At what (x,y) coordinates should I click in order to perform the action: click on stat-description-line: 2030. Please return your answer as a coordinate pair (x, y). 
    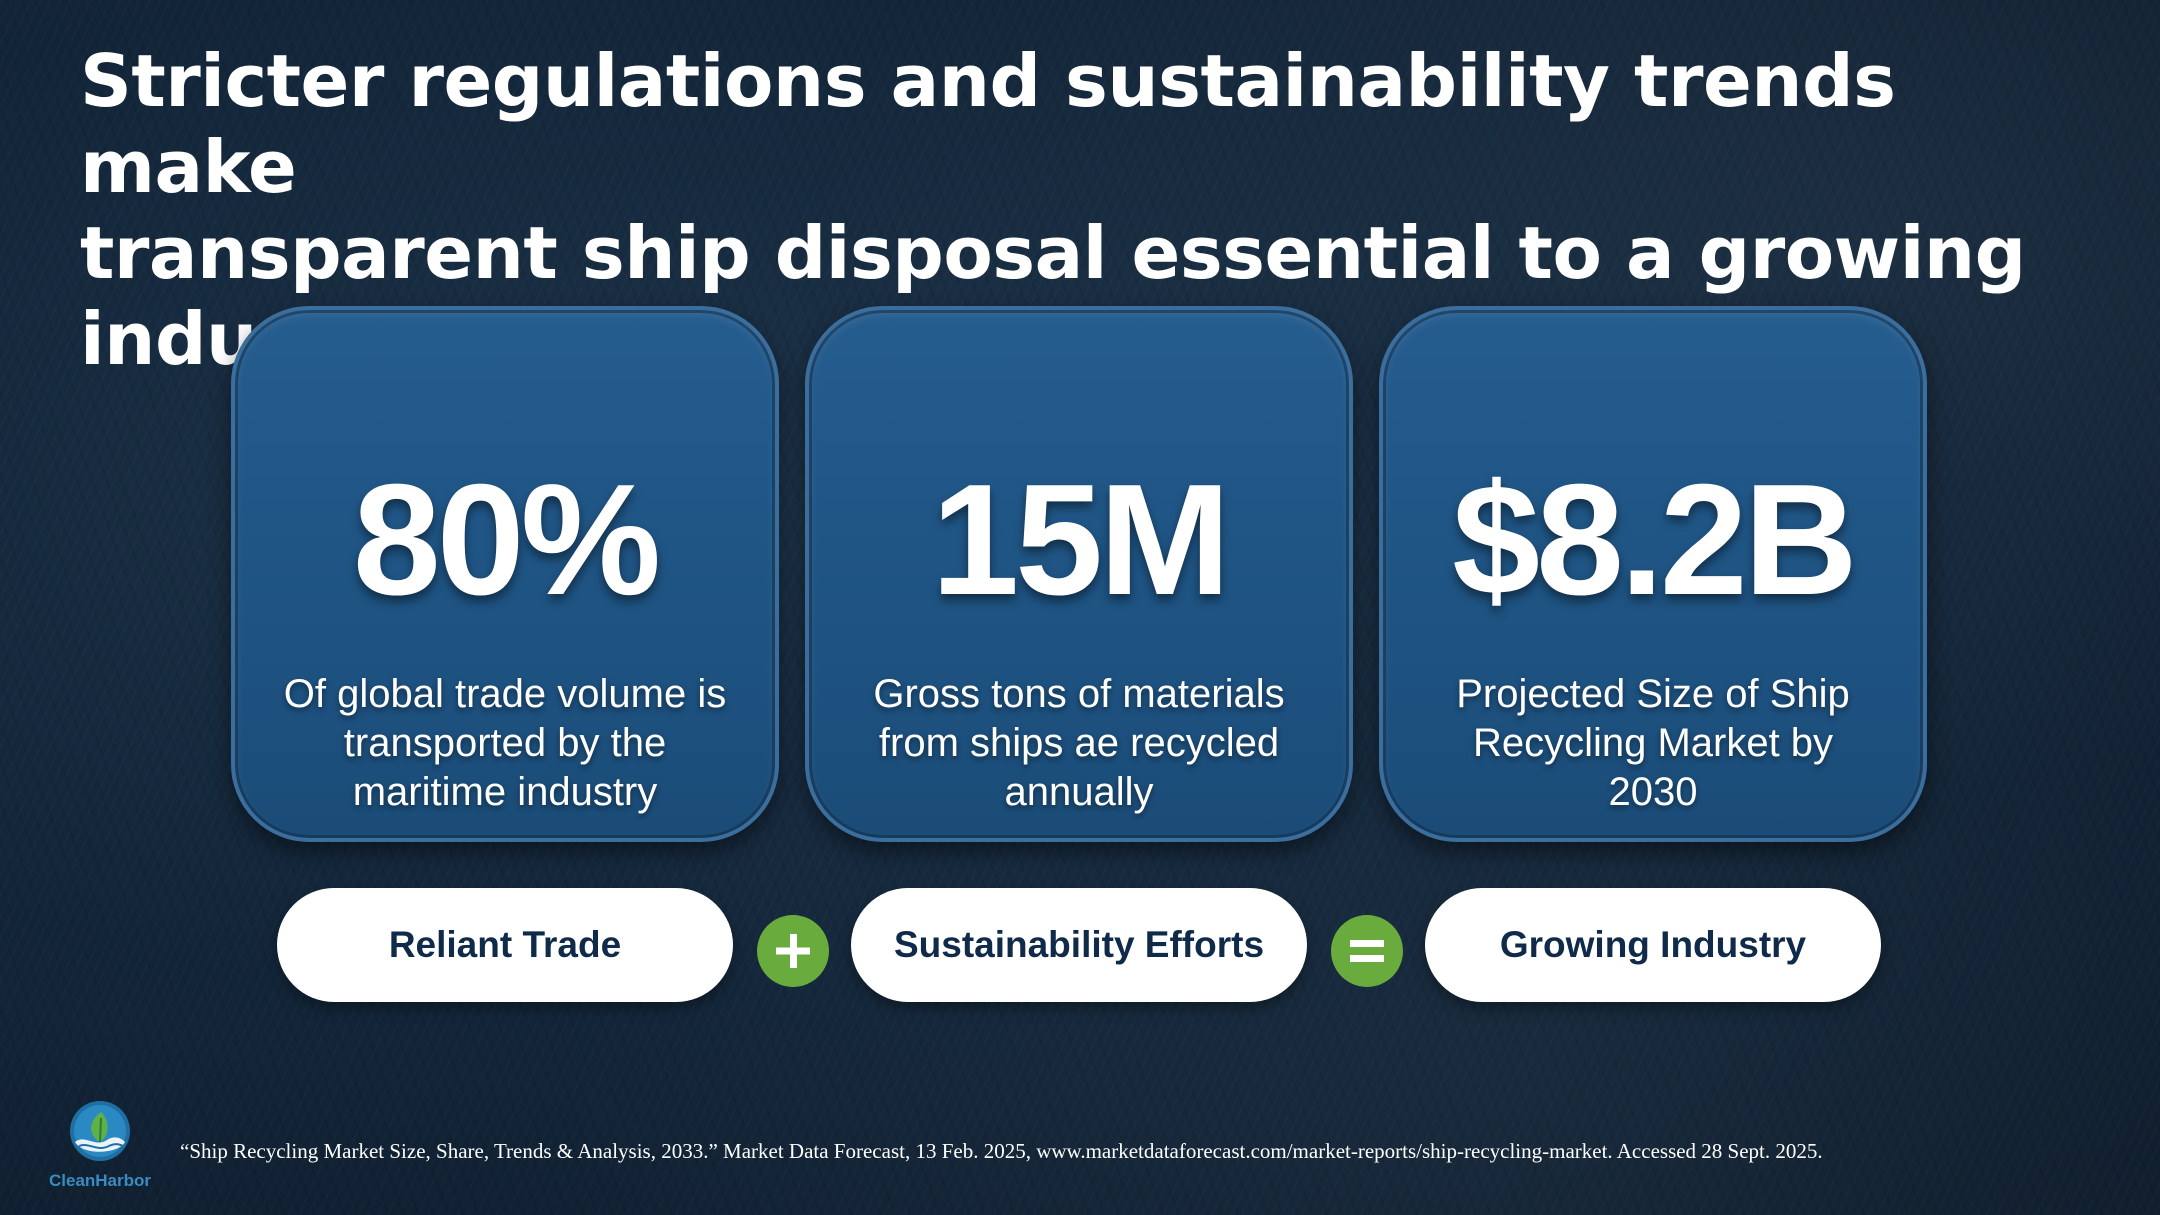
    Looking at the image, I should click on (1653, 792).